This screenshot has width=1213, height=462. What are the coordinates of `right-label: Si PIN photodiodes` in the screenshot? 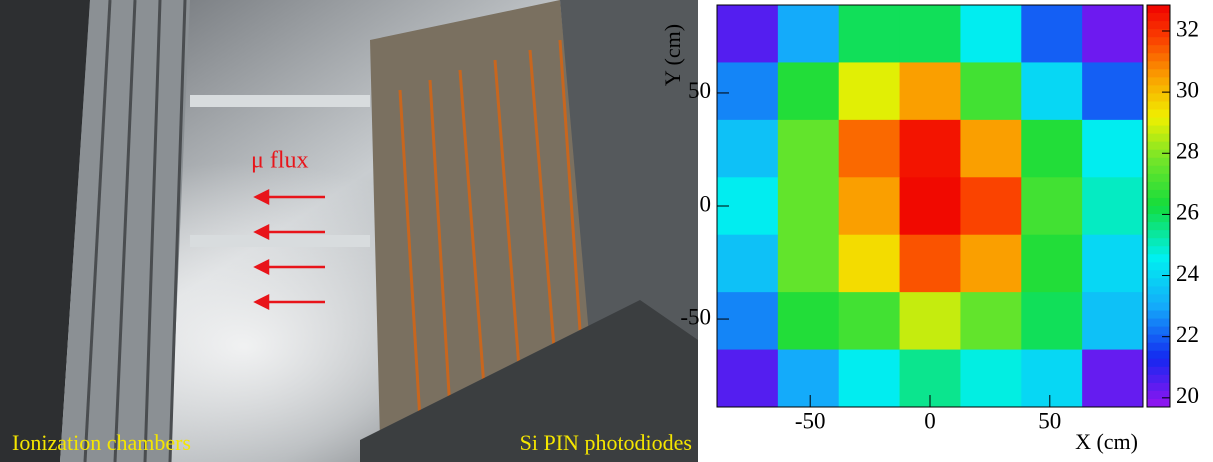 It's located at (606, 442).